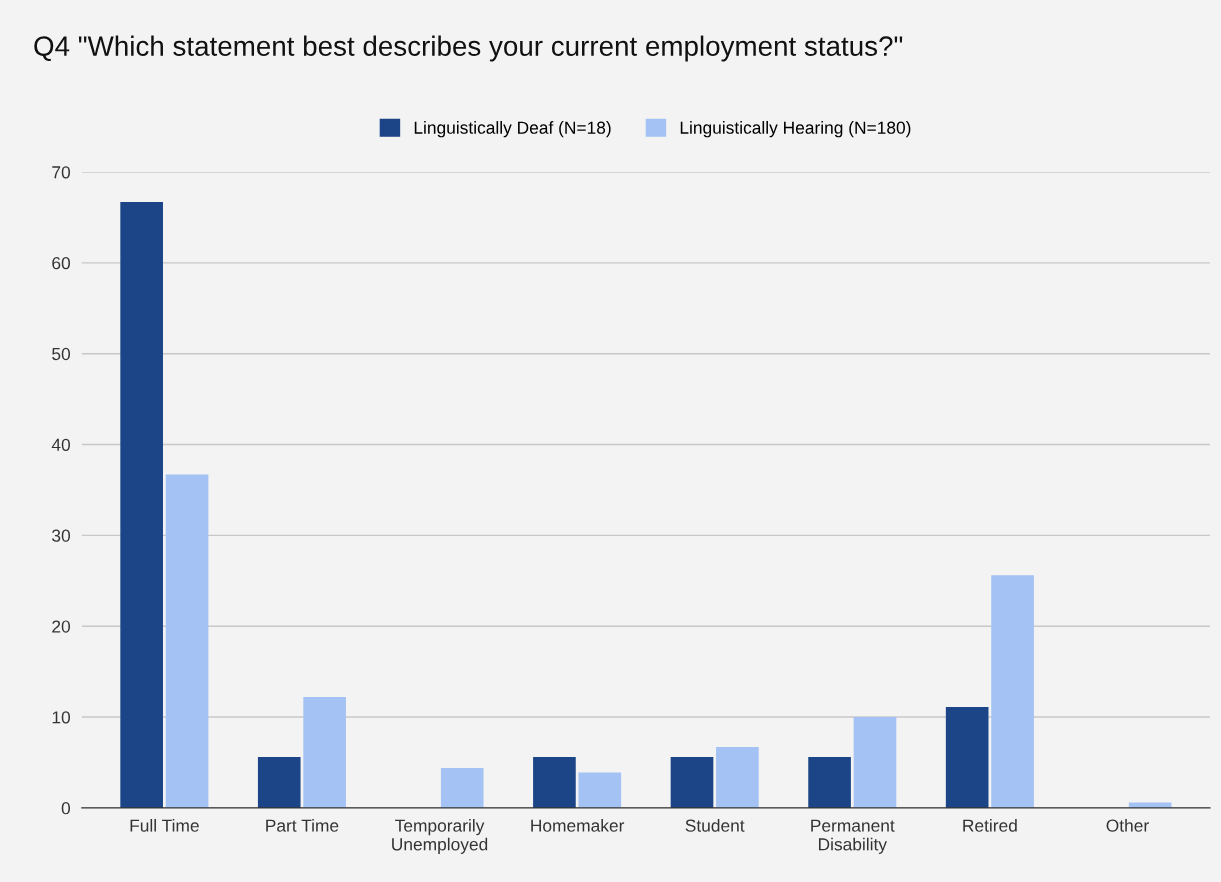 This screenshot has height=882, width=1221. What do you see at coordinates (61, 172) in the screenshot?
I see `y-tick-label: 70` at bounding box center [61, 172].